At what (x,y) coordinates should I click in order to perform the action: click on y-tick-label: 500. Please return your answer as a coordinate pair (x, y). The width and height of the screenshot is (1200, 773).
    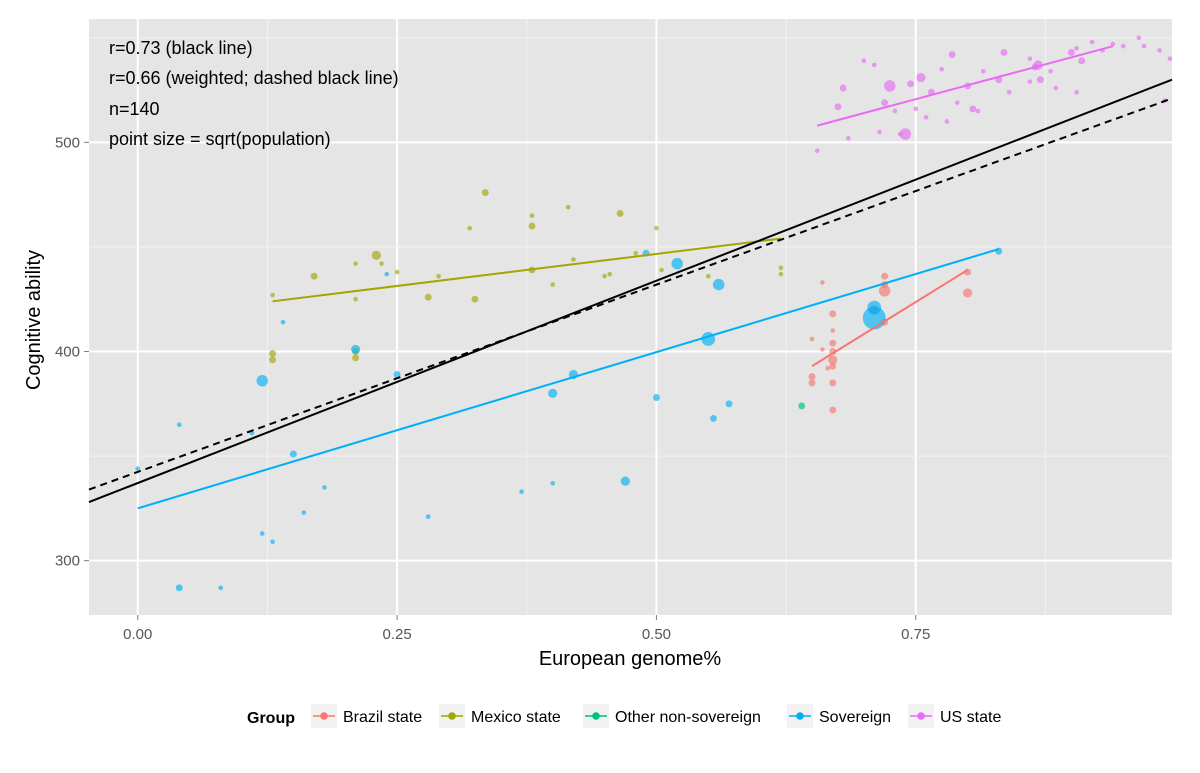
    Looking at the image, I should click on (67, 142).